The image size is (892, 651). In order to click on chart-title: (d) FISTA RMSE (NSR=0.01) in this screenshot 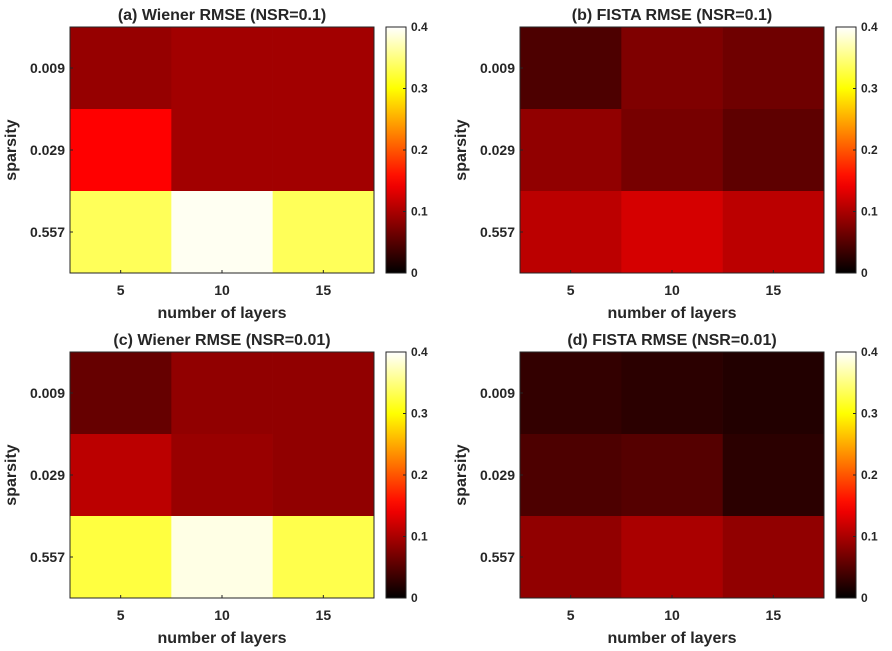, I will do `click(671, 340)`.